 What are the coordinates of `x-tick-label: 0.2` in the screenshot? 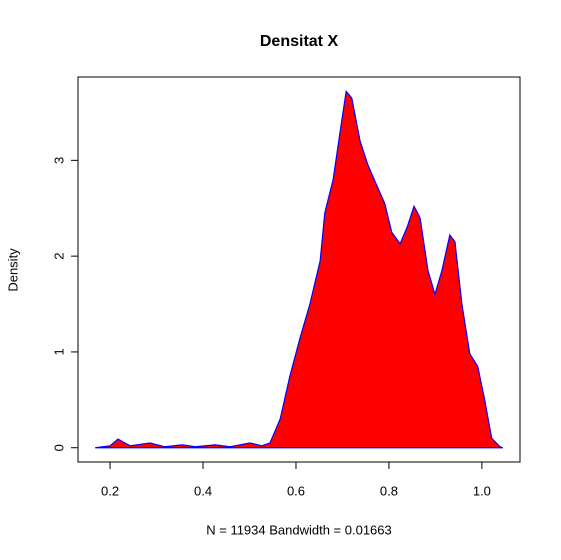 It's located at (110, 490).